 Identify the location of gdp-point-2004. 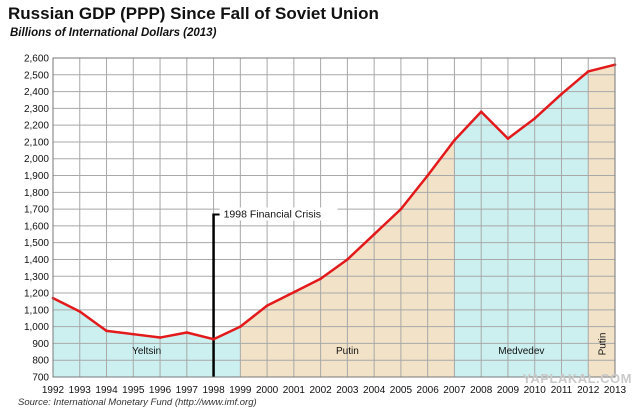
(374, 234).